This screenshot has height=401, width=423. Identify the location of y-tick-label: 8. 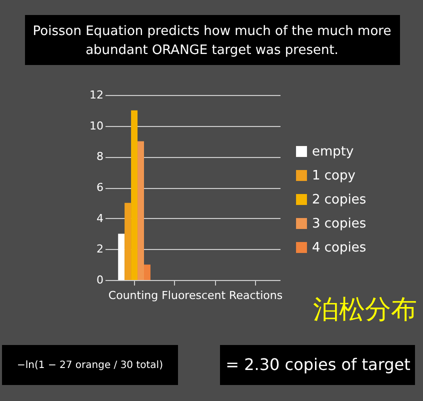
(100, 157).